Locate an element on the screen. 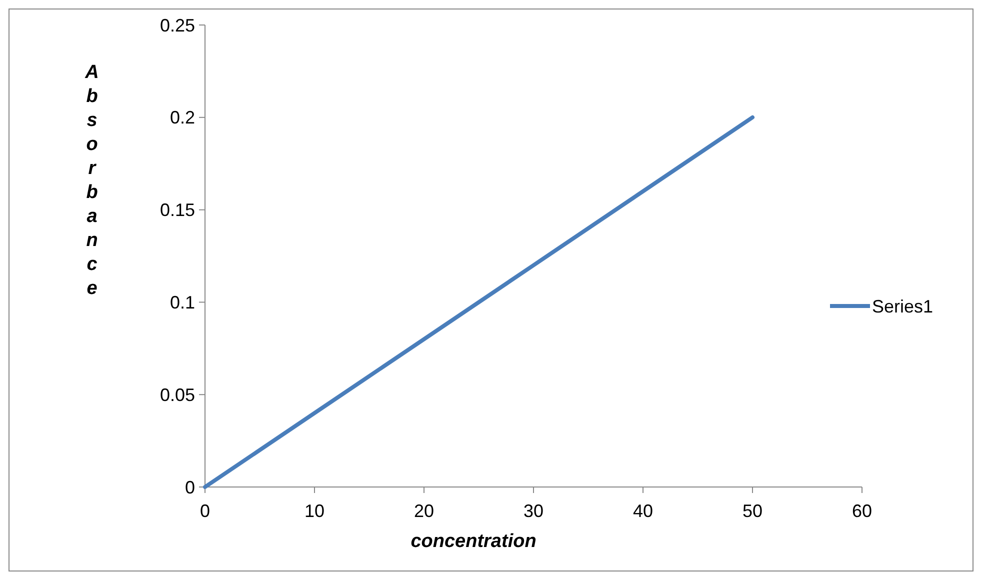  y-tick-label: 0.05 is located at coordinates (177, 394).